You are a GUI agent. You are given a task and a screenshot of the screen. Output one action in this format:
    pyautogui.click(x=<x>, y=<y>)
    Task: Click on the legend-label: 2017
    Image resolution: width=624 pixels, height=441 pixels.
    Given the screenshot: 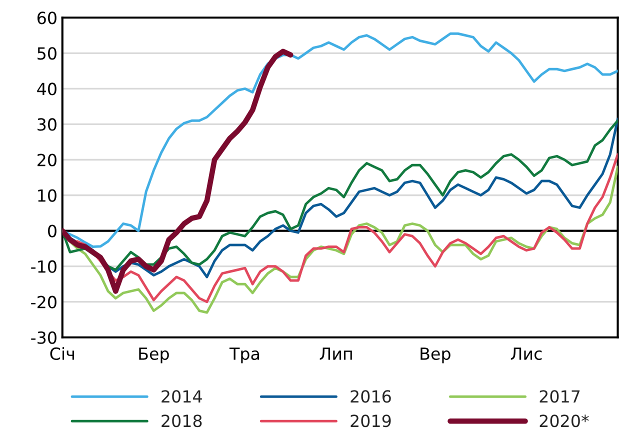 What is the action you would take?
    pyautogui.click(x=560, y=396)
    